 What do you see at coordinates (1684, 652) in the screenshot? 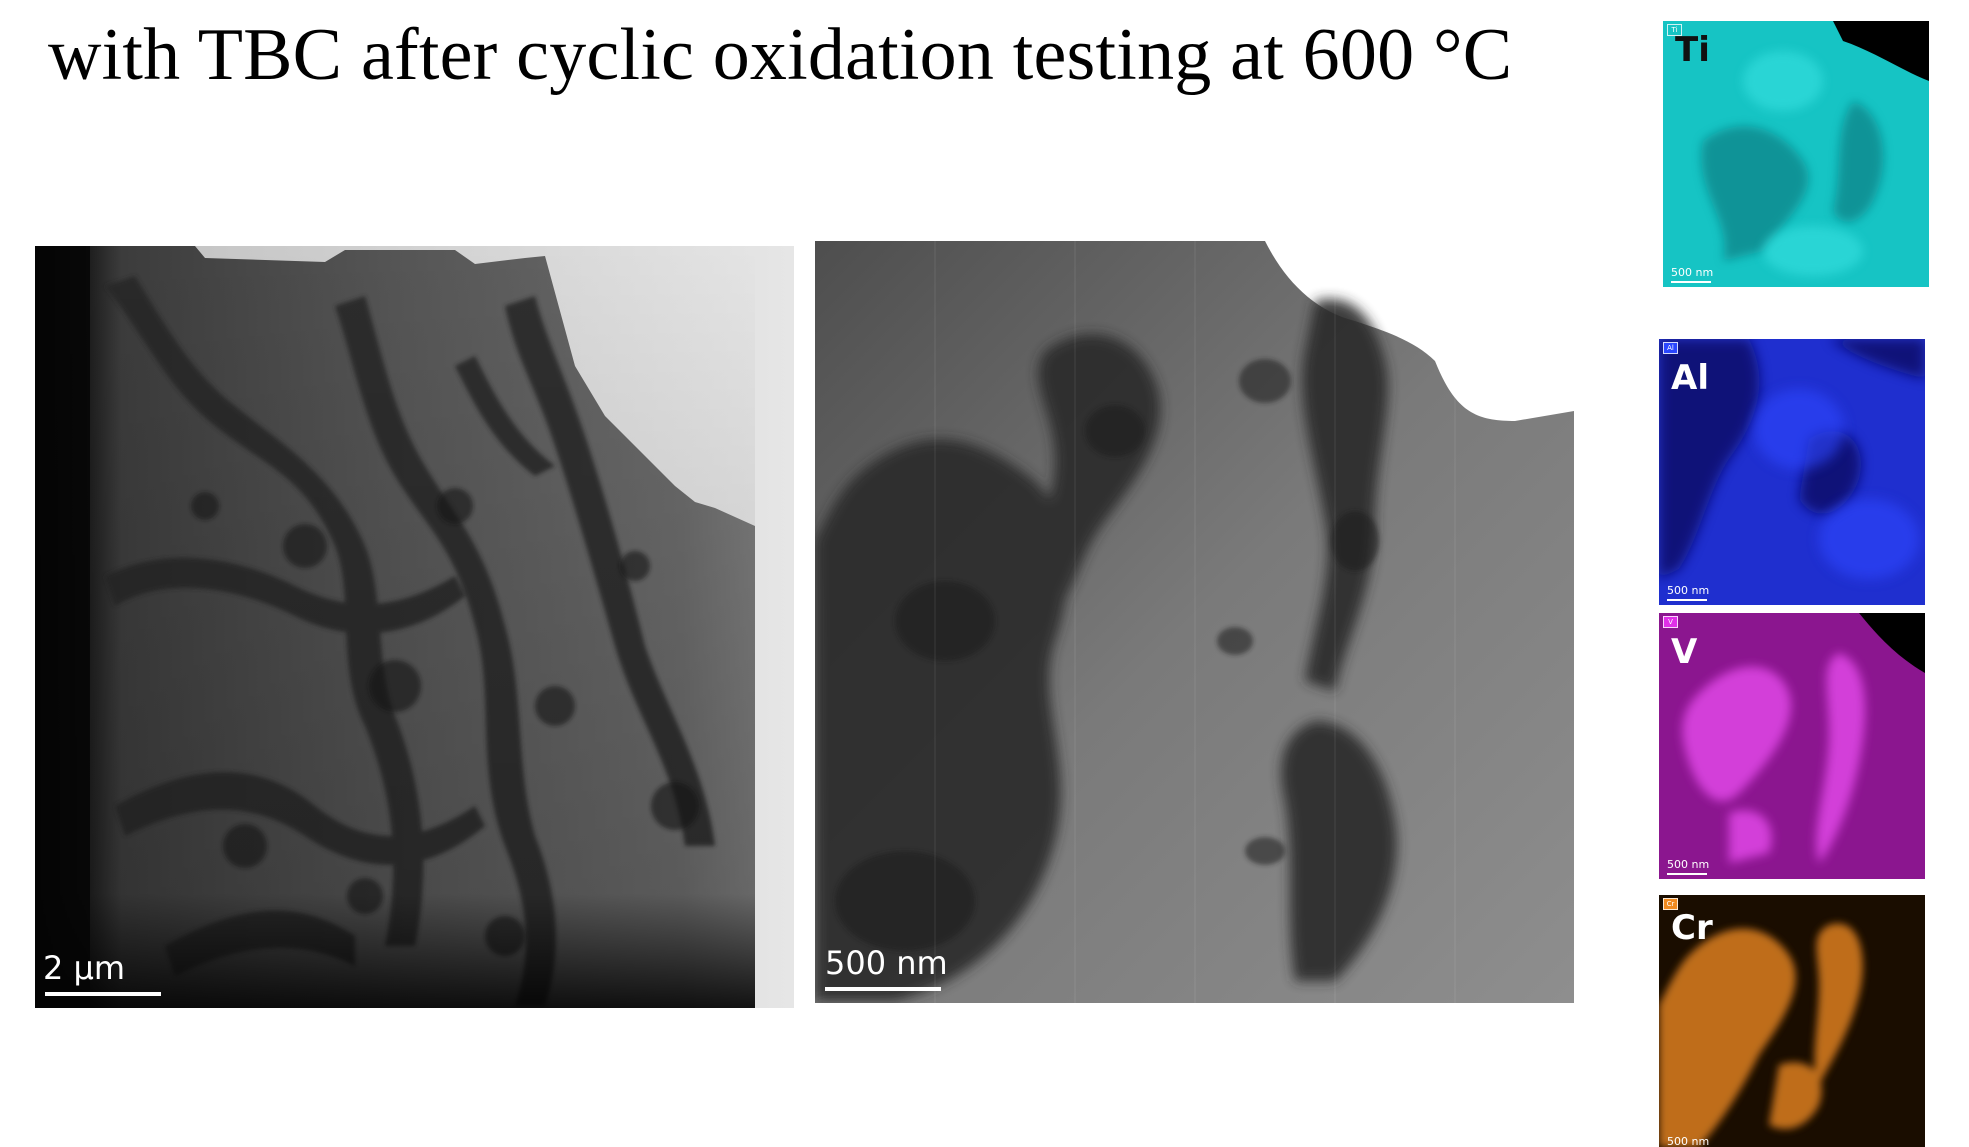
I see `element-label: V` at bounding box center [1684, 652].